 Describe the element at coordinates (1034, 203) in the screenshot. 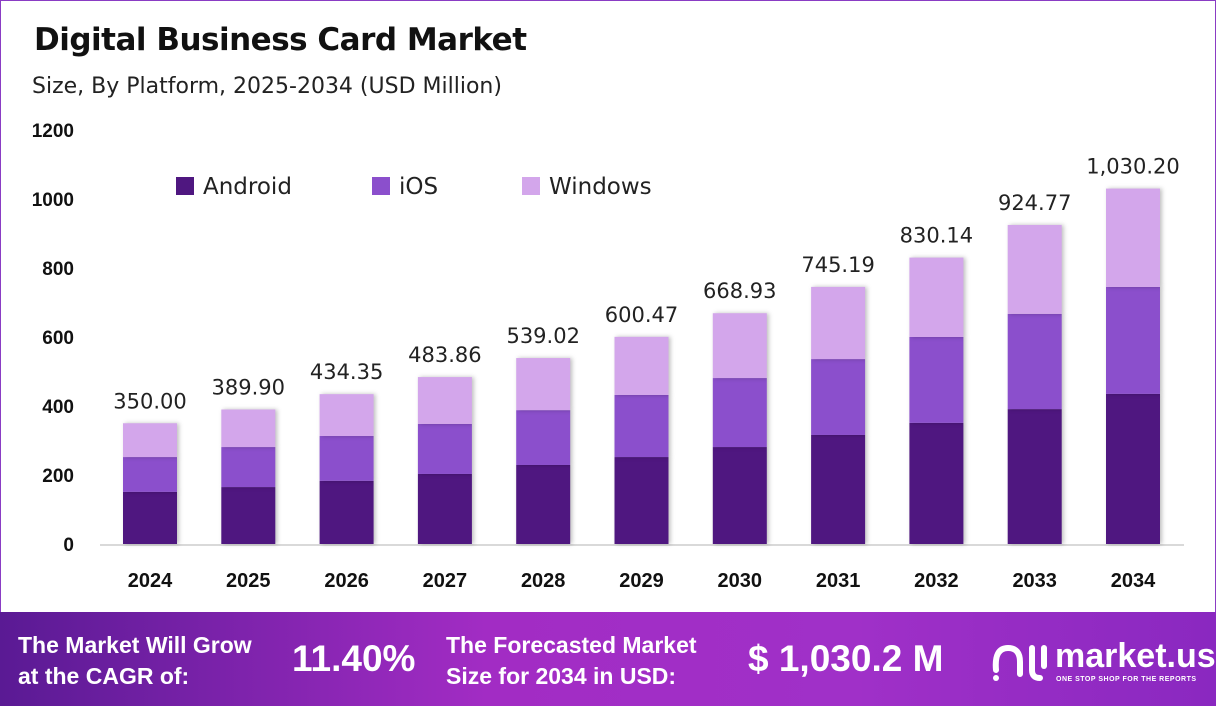

I see `data-label-2033: 924.77` at that location.